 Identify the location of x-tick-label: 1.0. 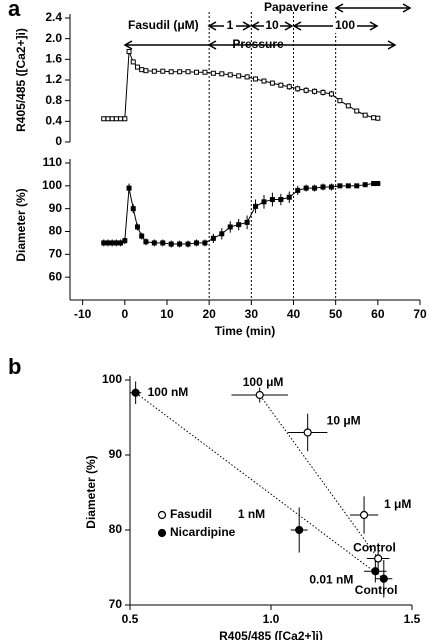
(271, 619).